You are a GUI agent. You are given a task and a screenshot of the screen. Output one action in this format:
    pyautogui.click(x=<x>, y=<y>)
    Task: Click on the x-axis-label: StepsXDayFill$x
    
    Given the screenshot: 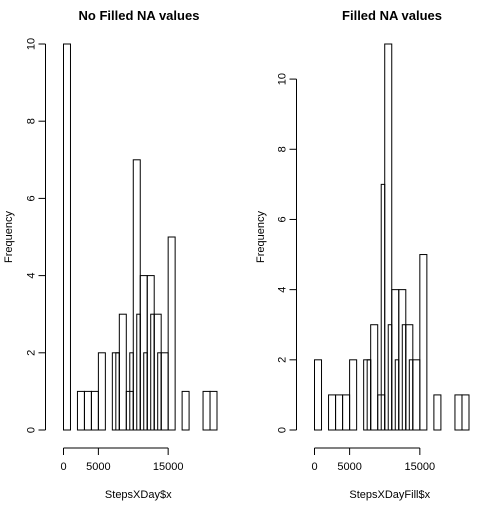 What is the action you would take?
    pyautogui.click(x=389, y=495)
    